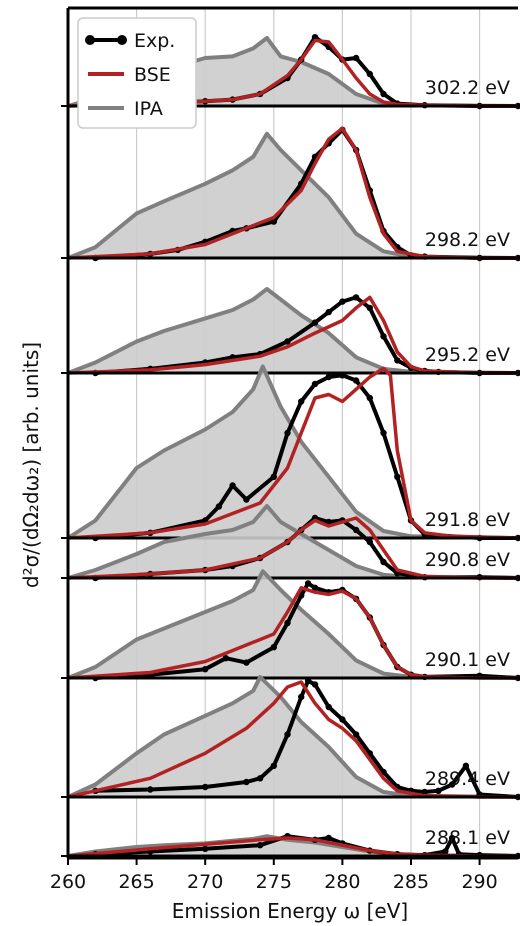 Image resolution: width=520 pixels, height=926 pixels. What do you see at coordinates (290, 843) in the screenshot?
I see `spectrum-panel: 288.1 eV` at bounding box center [290, 843].